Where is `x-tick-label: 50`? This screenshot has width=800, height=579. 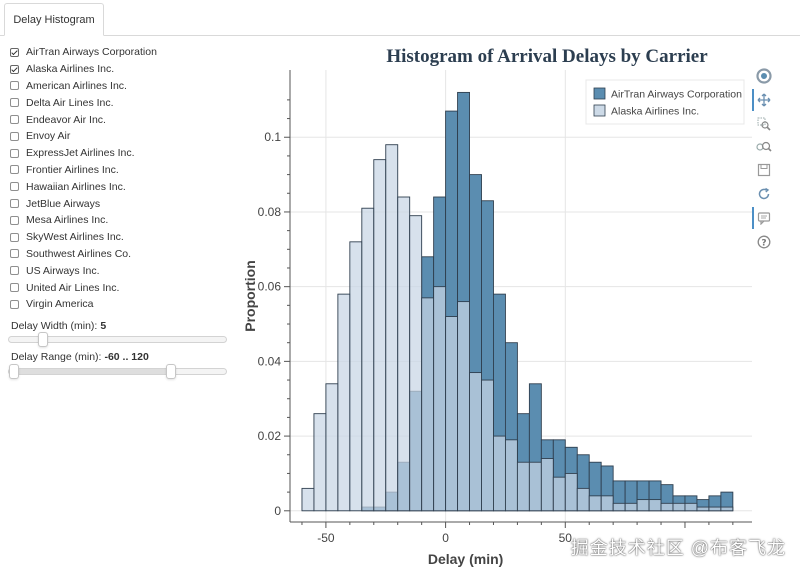 x-tick-label: 50 is located at coordinates (566, 538).